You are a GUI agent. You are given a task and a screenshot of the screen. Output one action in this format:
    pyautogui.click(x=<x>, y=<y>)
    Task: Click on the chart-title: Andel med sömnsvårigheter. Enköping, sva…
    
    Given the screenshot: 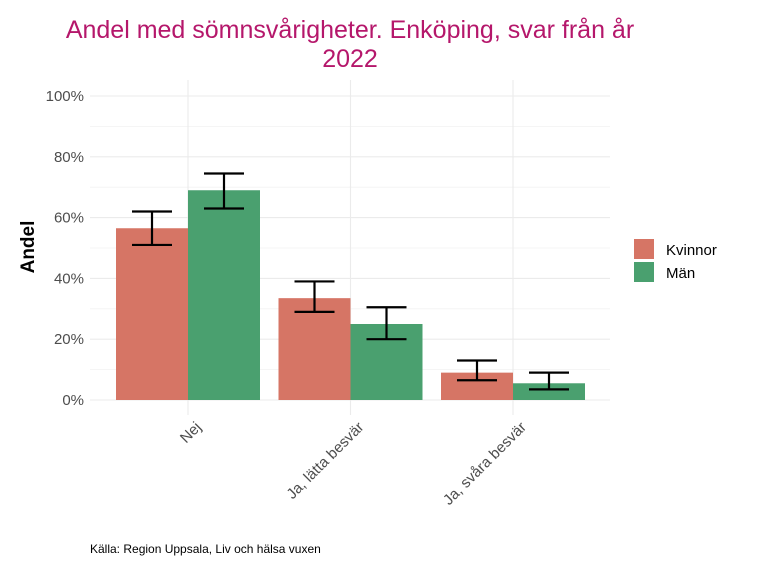 What is the action you would take?
    pyautogui.click(x=350, y=44)
    